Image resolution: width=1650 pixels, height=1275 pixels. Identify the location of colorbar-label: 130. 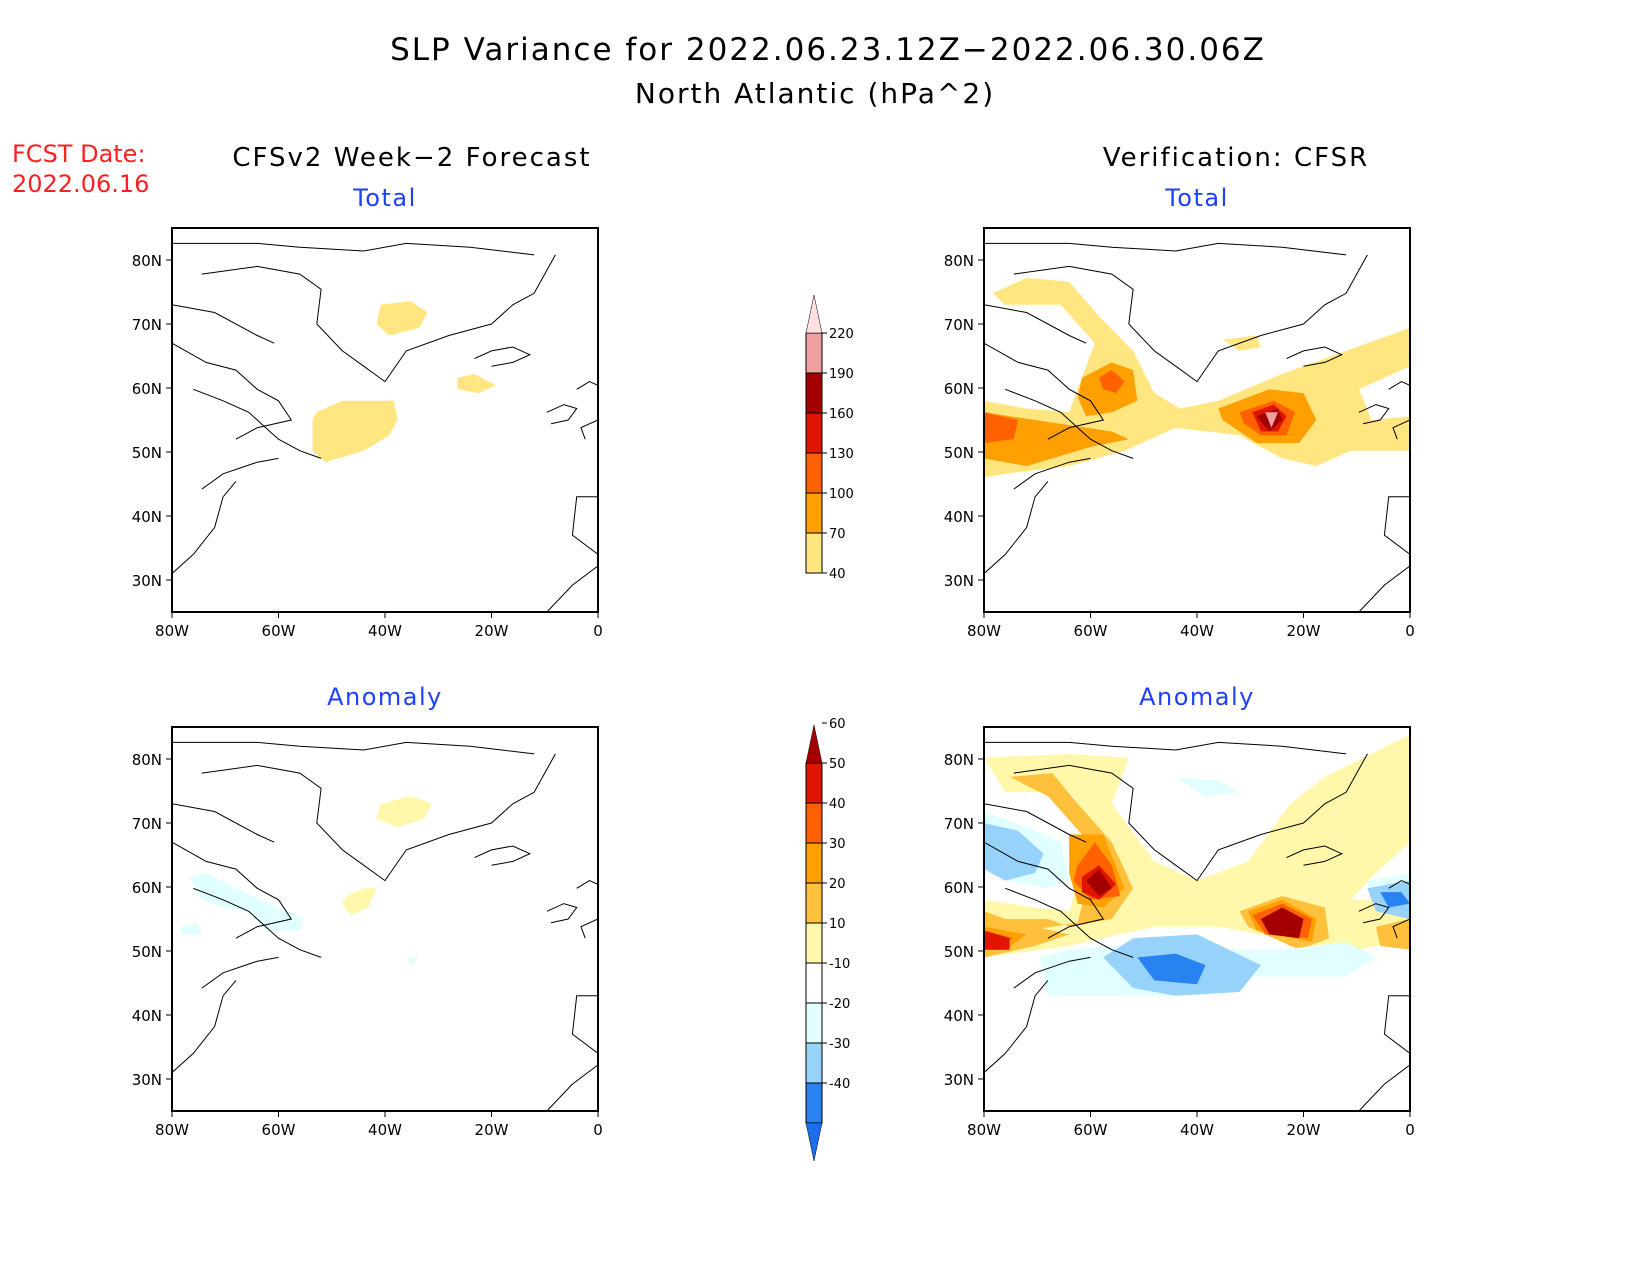
(841, 454).